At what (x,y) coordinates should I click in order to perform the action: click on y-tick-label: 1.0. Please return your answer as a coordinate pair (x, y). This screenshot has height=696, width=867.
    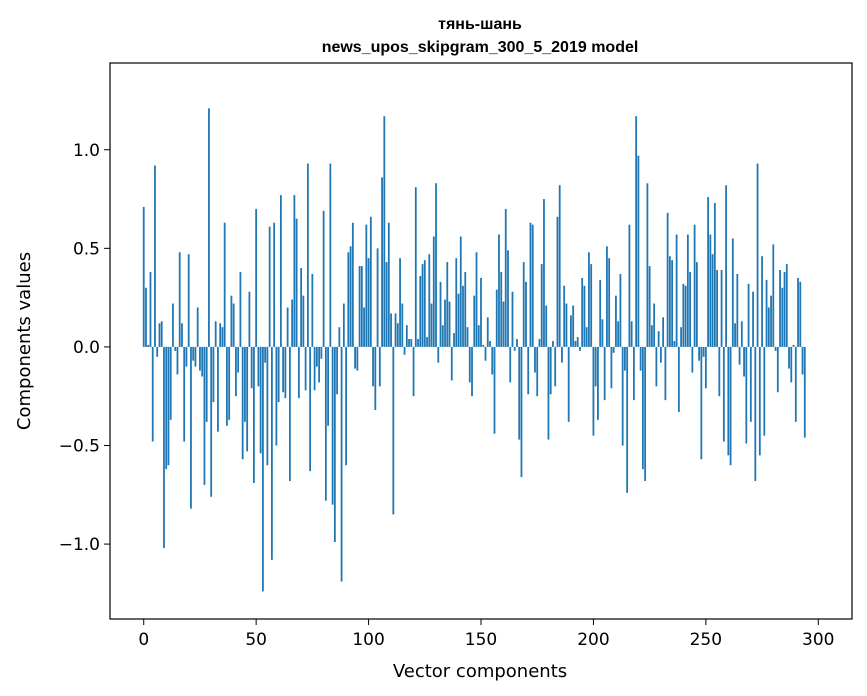
    Looking at the image, I should click on (86, 151).